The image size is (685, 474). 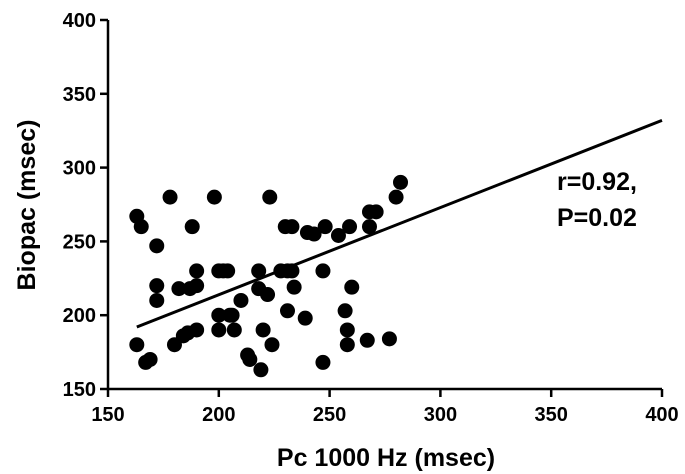 I want to click on x-axis-title: Pc 1000 Hz (msec), so click(x=386, y=458).